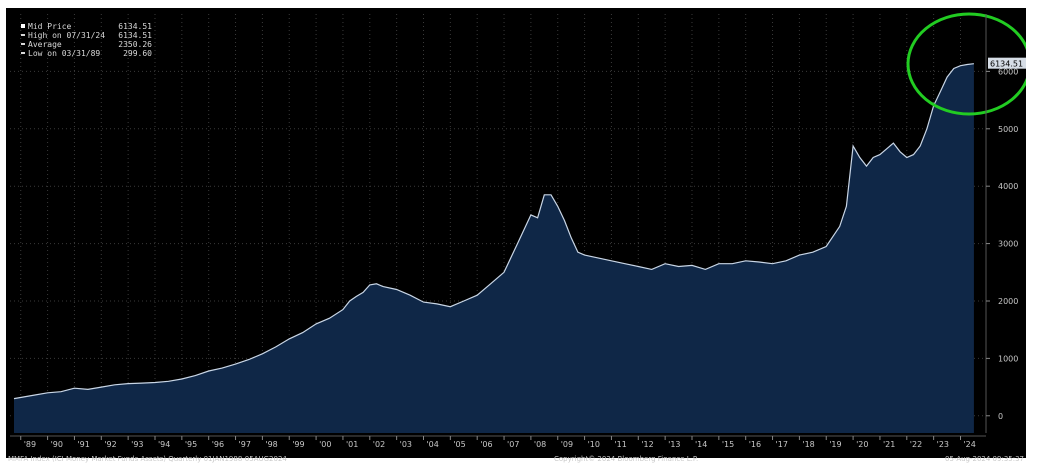 This screenshot has height=470, width=1038. I want to click on x-tick-label: '94, so click(164, 444).